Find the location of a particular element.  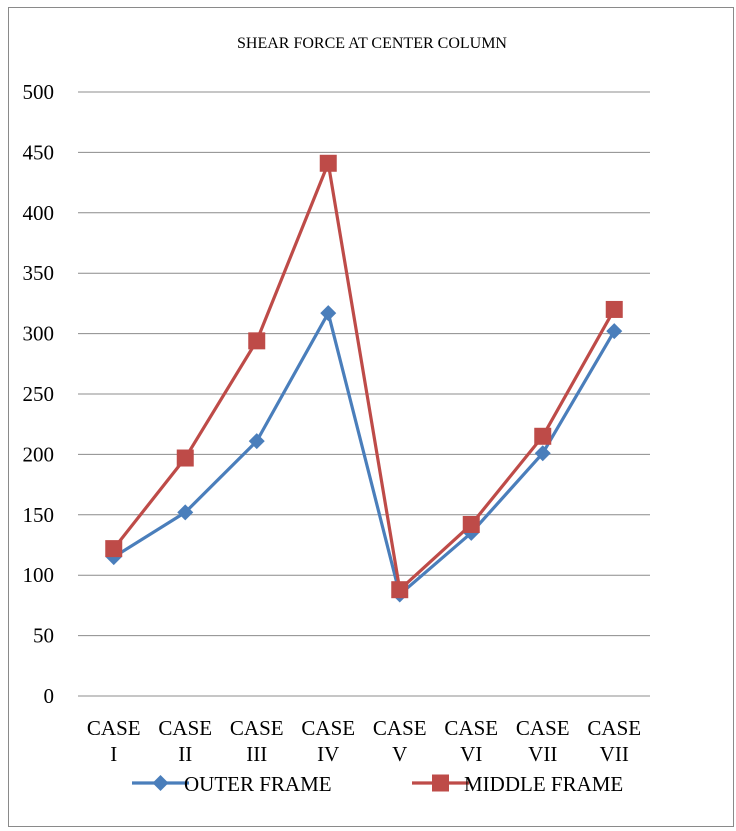

y-tick-label: 350 is located at coordinates (39, 273).